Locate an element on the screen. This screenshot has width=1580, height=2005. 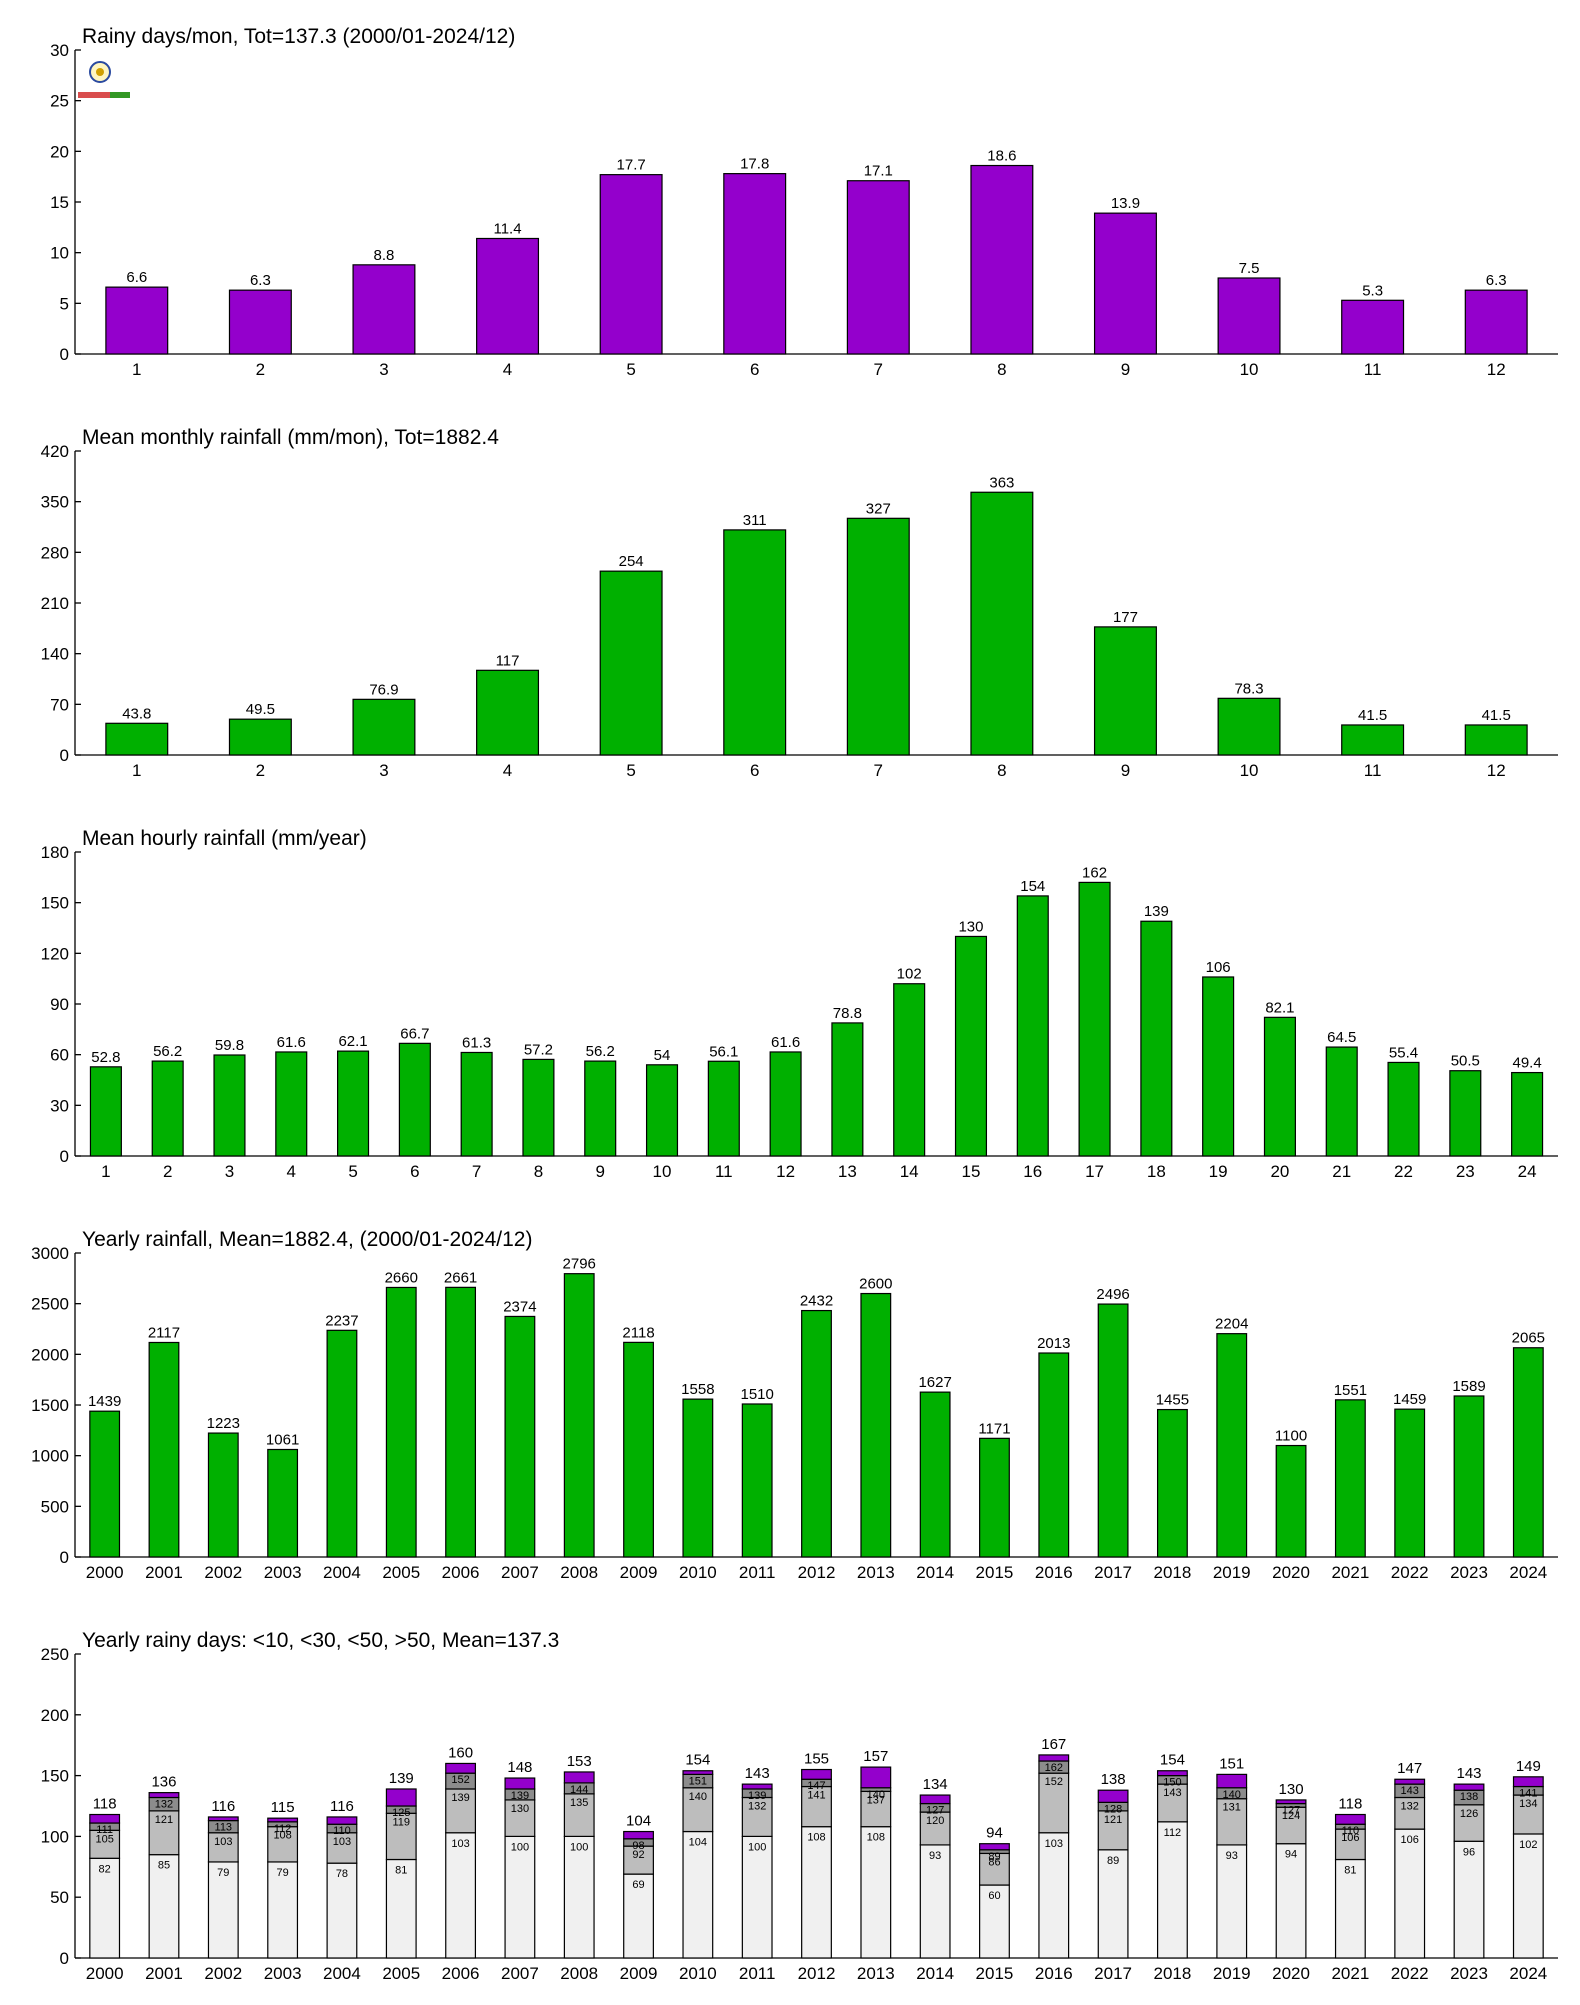
segment-label-lt50: 140 is located at coordinates (1232, 1795).